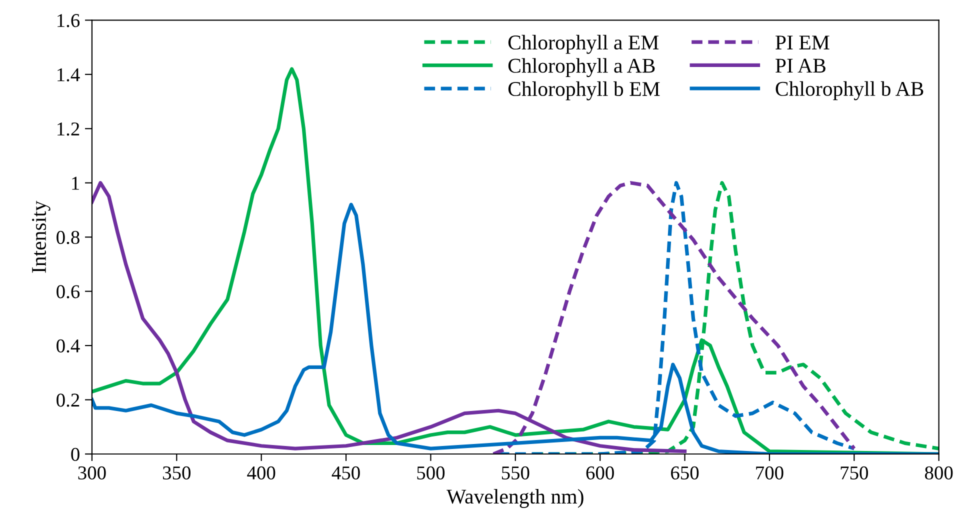 This screenshot has width=958, height=531. Describe the element at coordinates (685, 473) in the screenshot. I see `x-tick-label: 650` at that location.